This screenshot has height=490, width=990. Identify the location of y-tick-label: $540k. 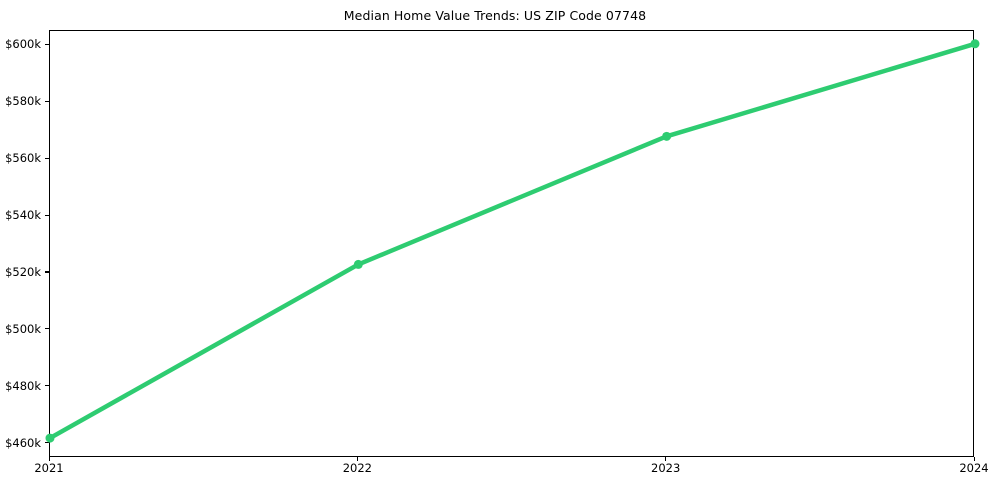
(23, 215).